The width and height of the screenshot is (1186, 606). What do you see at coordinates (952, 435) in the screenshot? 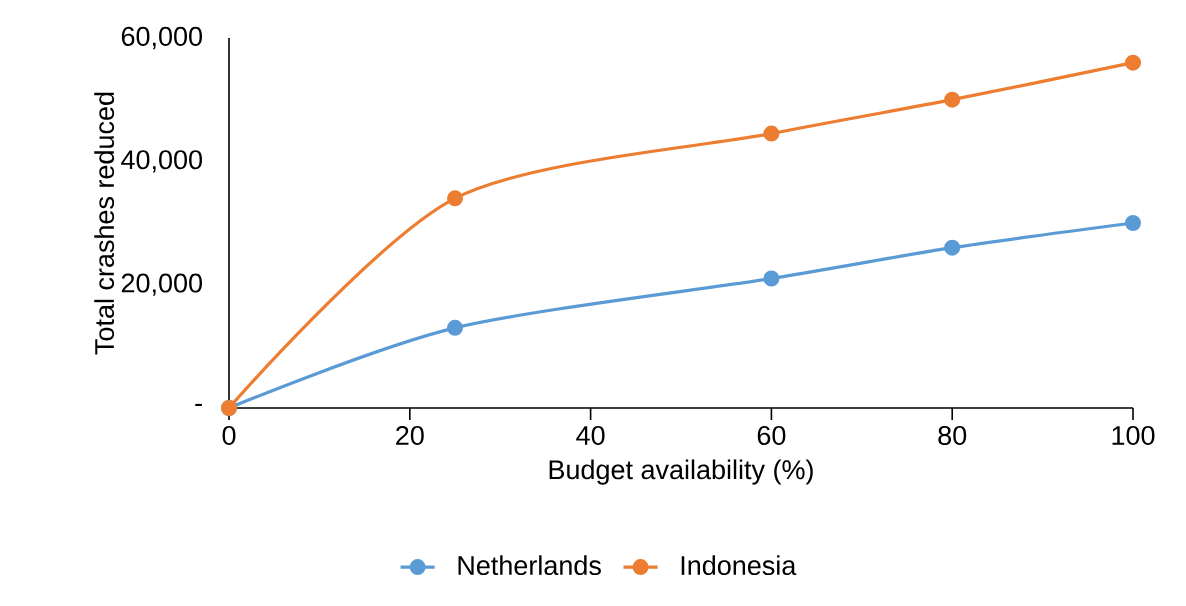
I see `x-tick-label: 80` at bounding box center [952, 435].